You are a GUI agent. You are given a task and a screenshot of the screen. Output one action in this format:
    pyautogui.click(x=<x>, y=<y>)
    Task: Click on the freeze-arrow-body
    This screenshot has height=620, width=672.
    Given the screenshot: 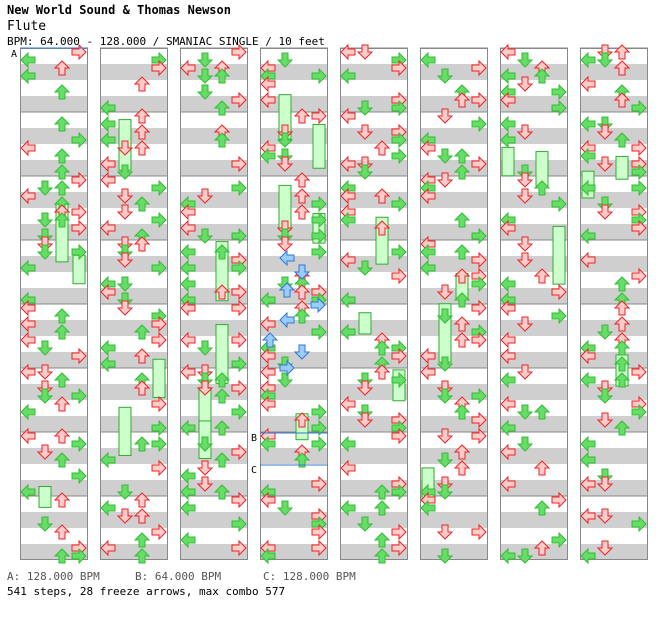 What is the action you would take?
    pyautogui.click(x=508, y=161)
    